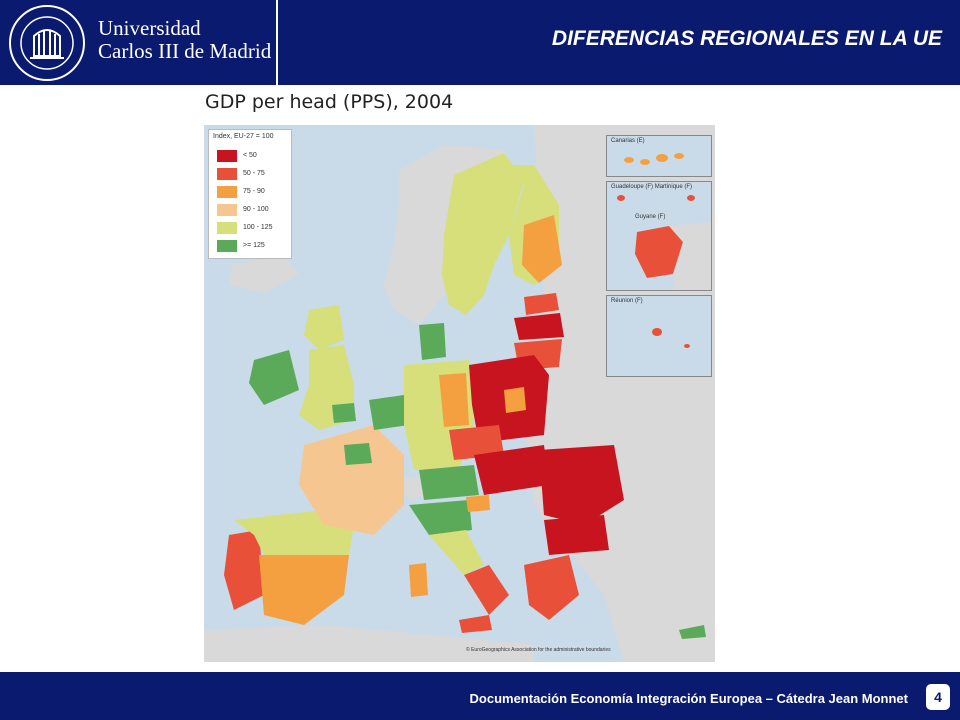 The height and width of the screenshot is (720, 960). What do you see at coordinates (938, 697) in the screenshot?
I see `page-number: 4` at bounding box center [938, 697].